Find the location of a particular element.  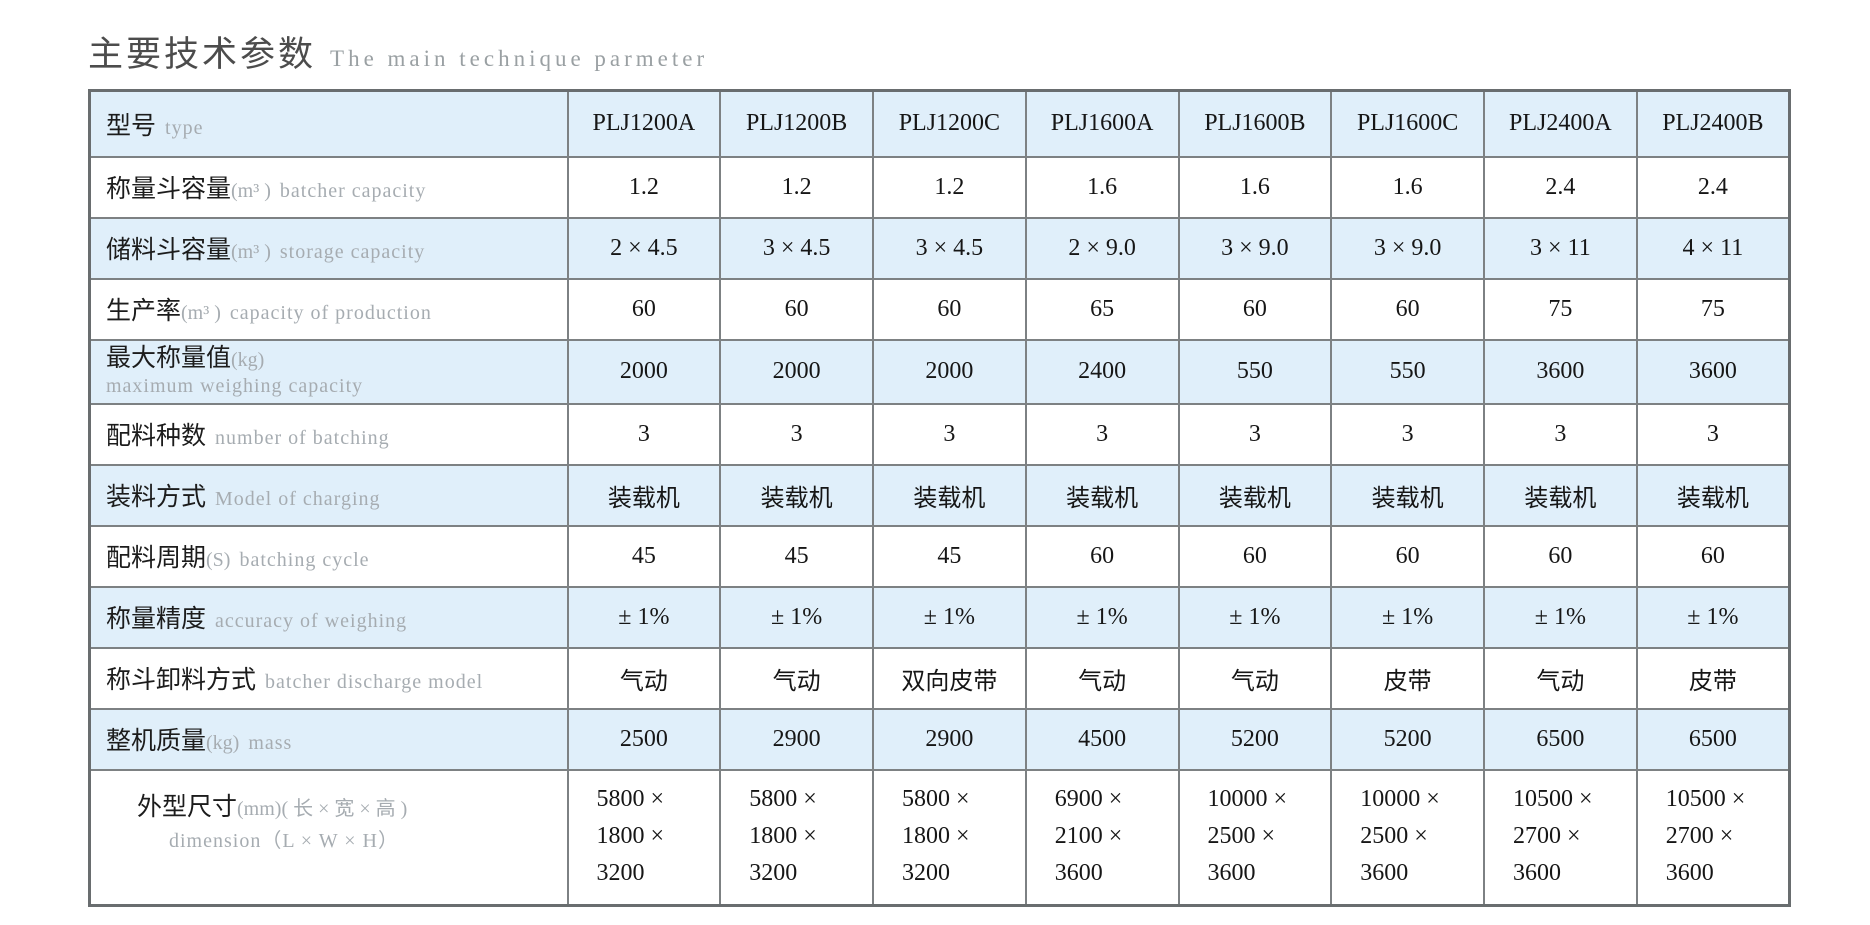

spec-label-zh: 生产率 is located at coordinates (144, 311).